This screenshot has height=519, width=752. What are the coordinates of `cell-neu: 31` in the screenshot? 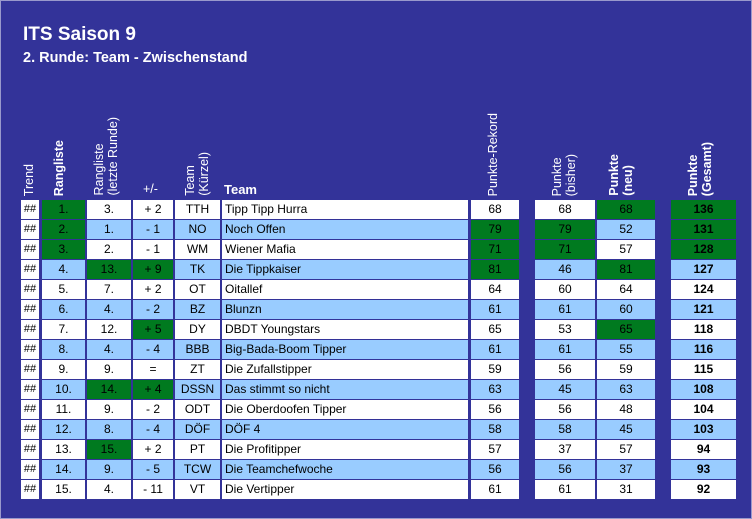 It's located at (626, 490).